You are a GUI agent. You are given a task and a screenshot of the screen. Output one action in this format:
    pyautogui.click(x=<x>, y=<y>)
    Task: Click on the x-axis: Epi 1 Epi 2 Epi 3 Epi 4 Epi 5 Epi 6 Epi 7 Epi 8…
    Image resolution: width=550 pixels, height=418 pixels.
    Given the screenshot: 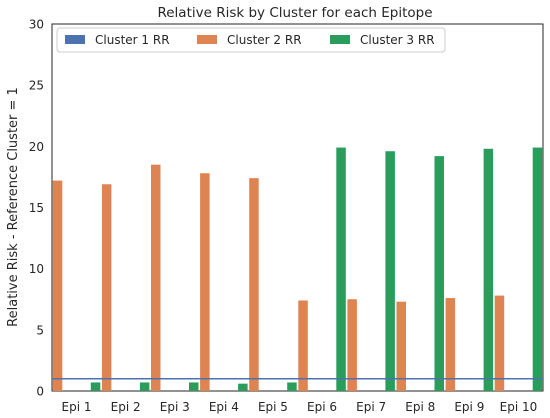 What is the action you would take?
    pyautogui.click(x=300, y=407)
    